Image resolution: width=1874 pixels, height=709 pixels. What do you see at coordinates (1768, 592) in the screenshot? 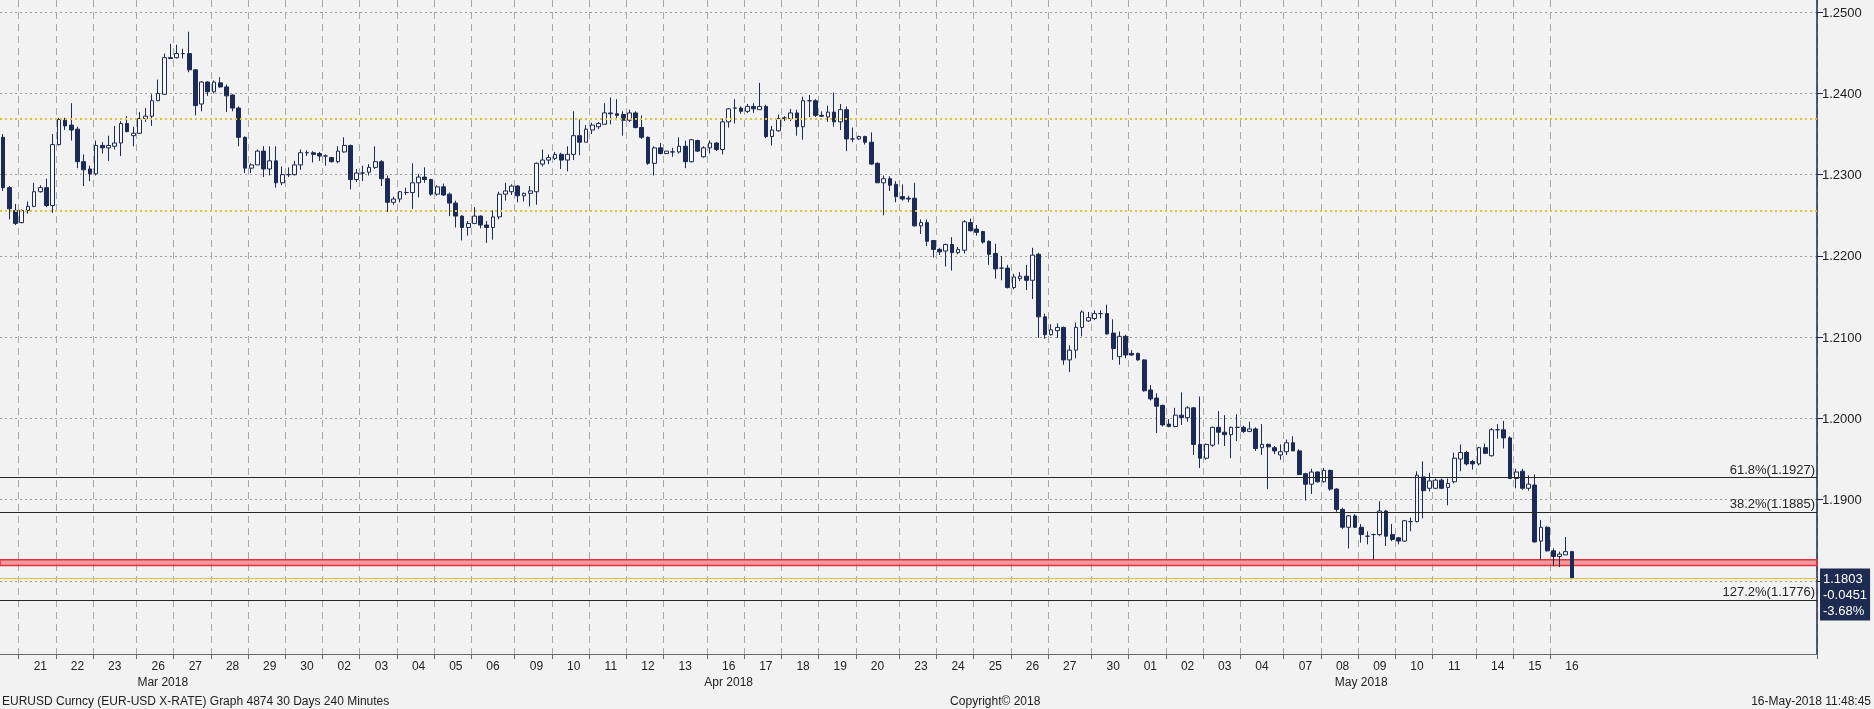
I see `ref-line-label: 127.2%(1.1776)` at bounding box center [1768, 592].